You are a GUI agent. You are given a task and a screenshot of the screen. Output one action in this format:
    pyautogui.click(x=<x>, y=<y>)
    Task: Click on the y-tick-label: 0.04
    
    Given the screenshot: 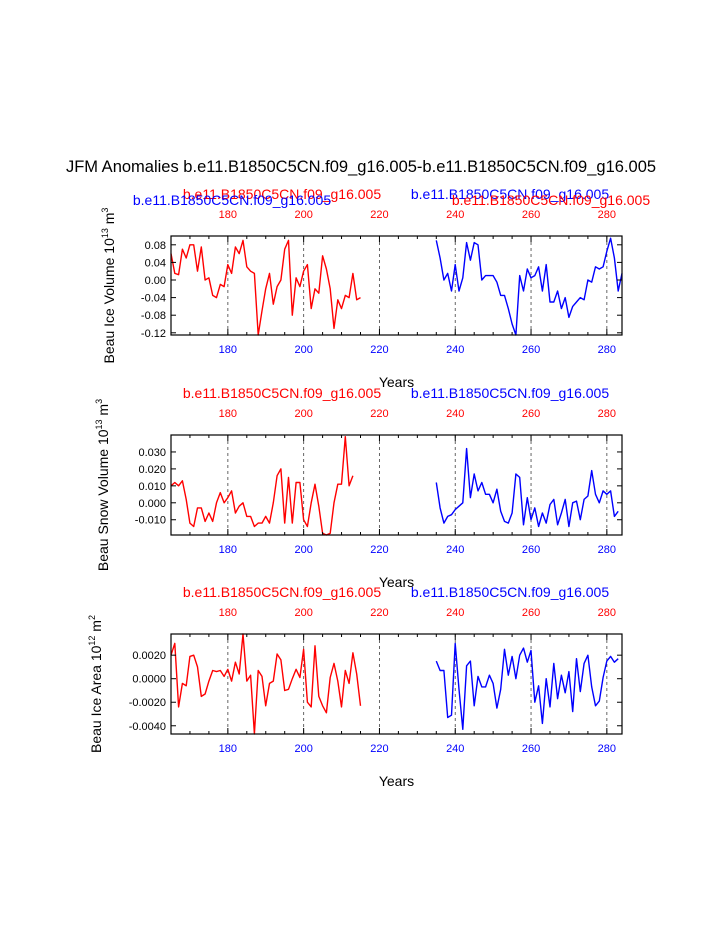 What is the action you would take?
    pyautogui.click(x=155, y=263)
    